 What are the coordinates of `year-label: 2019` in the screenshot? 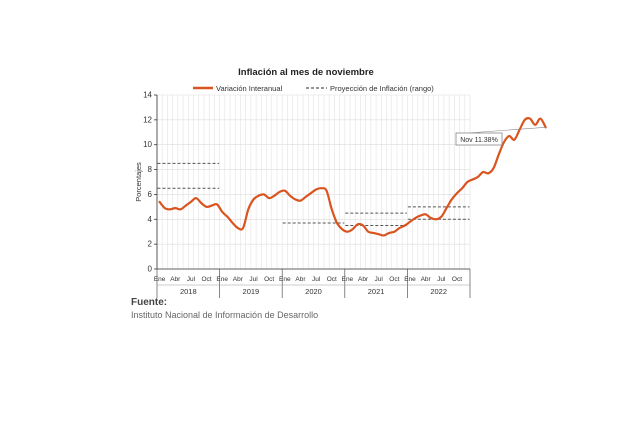 It's located at (251, 291).